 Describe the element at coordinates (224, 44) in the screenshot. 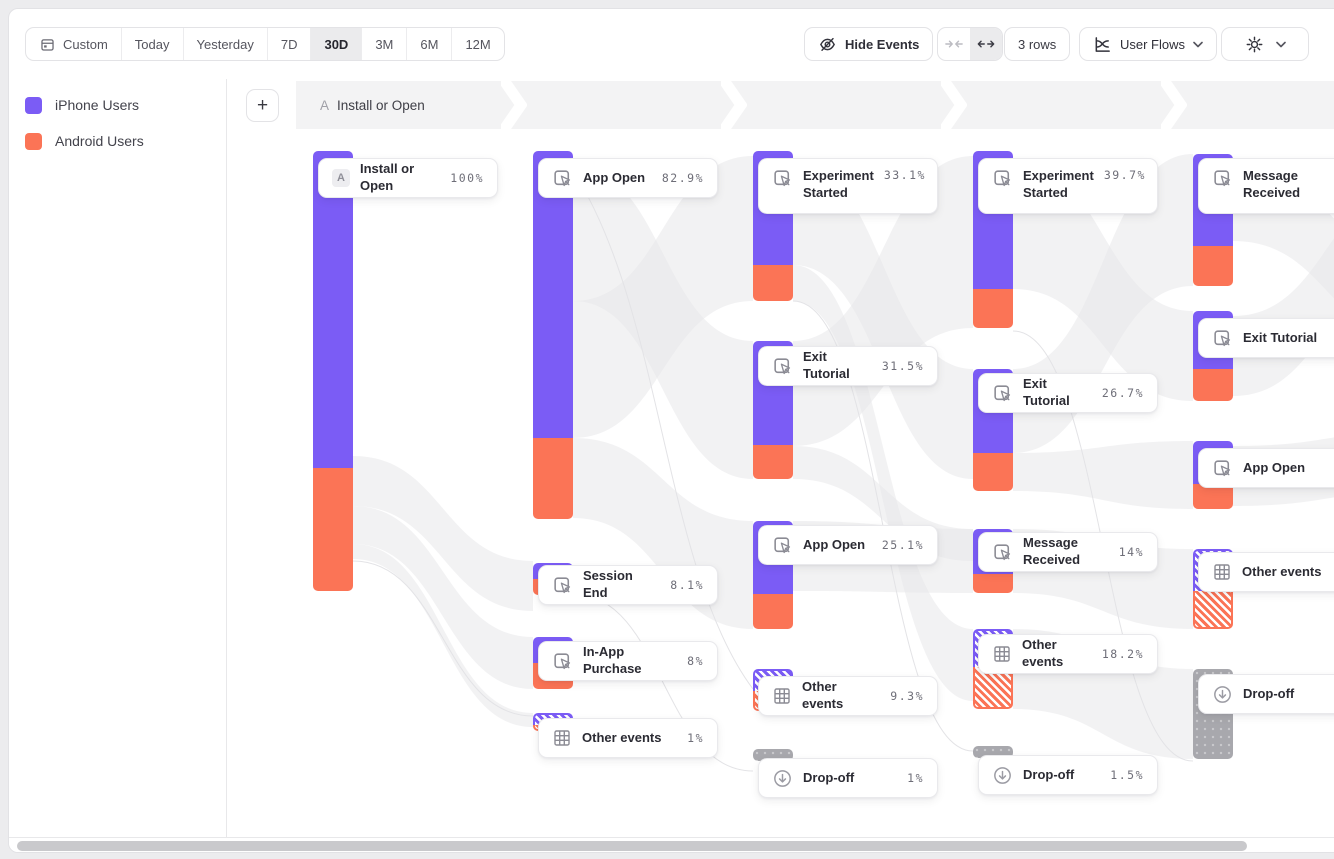

I see `date-range-yesterday: Yesterday` at that location.